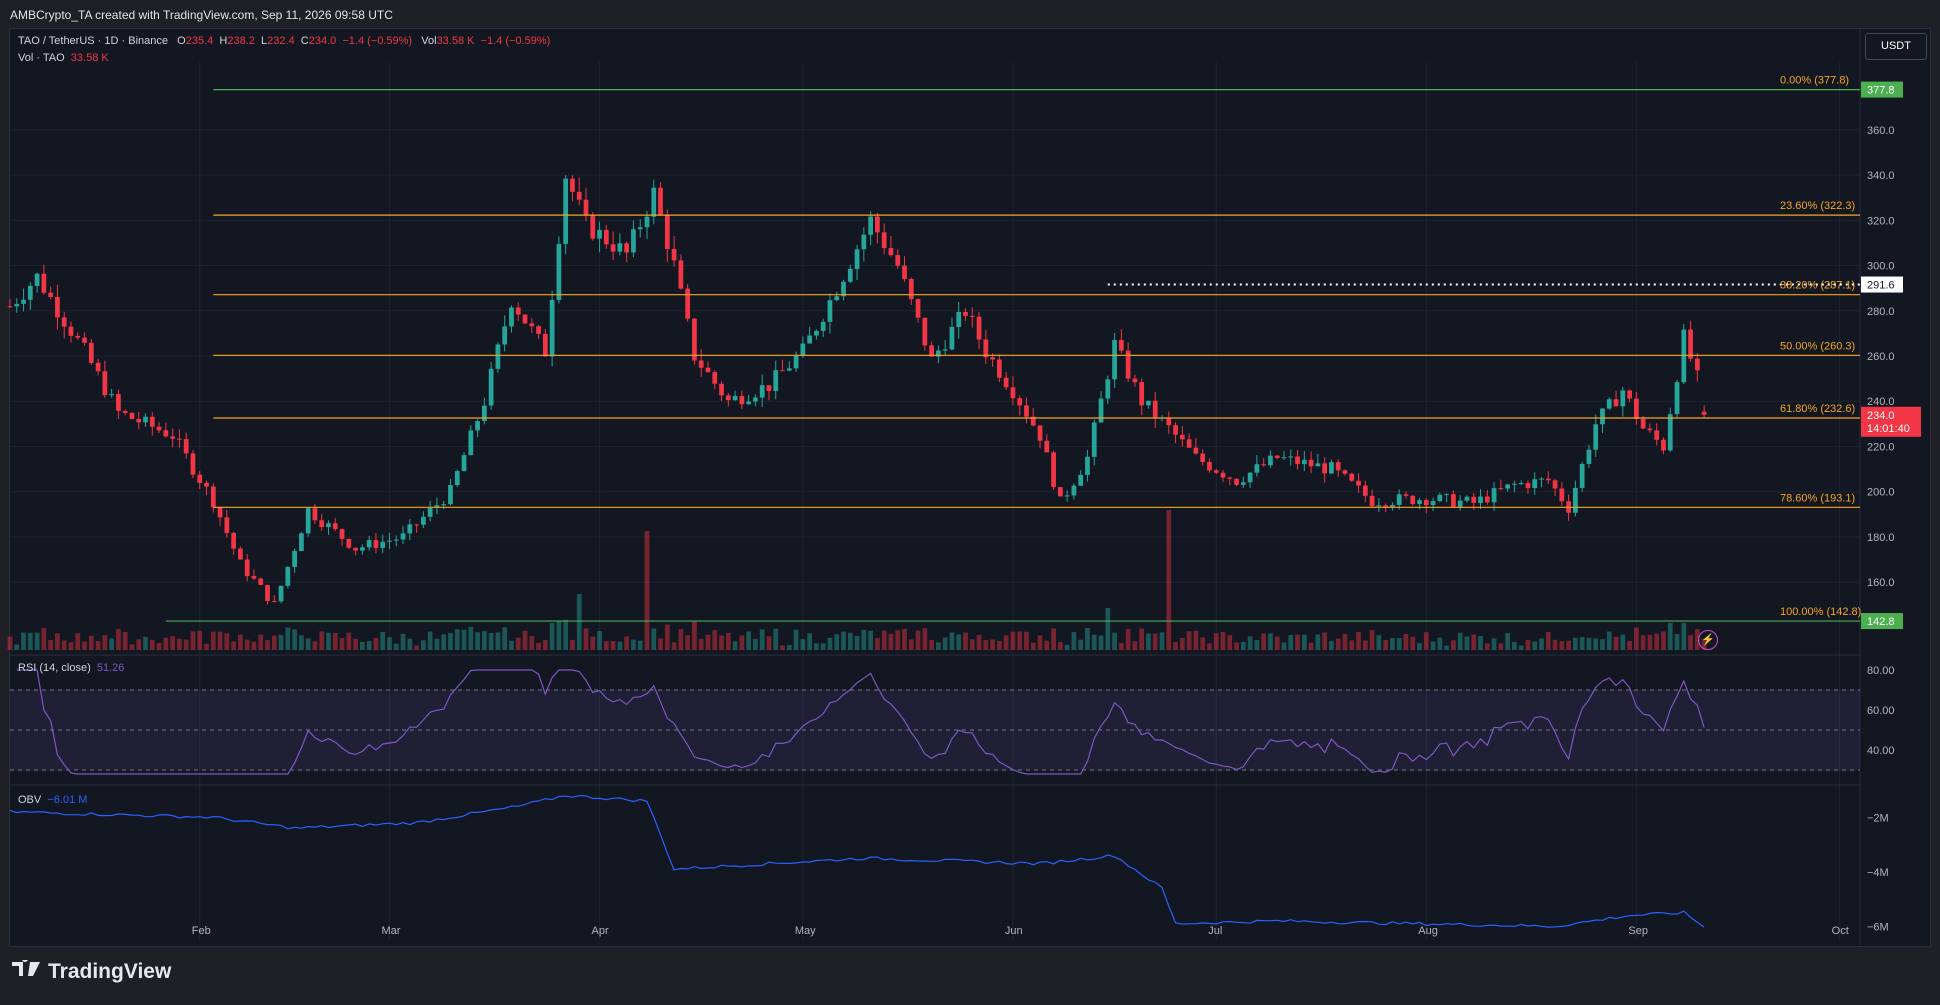 The height and width of the screenshot is (1005, 1940). What do you see at coordinates (805, 931) in the screenshot?
I see `time-axis-label: May` at bounding box center [805, 931].